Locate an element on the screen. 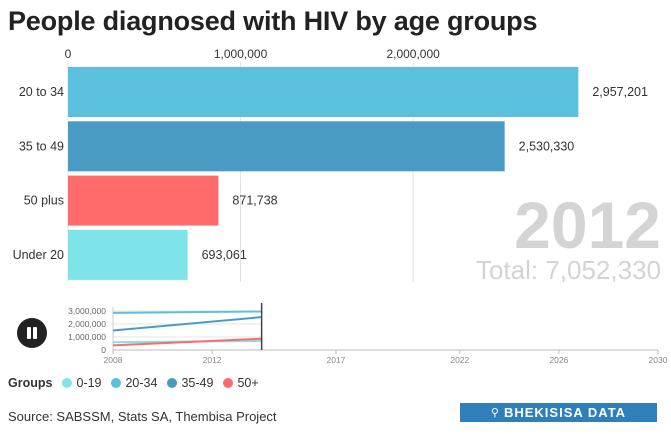 This screenshot has height=434, width=671. x-tick-label: 0 is located at coordinates (68, 54).